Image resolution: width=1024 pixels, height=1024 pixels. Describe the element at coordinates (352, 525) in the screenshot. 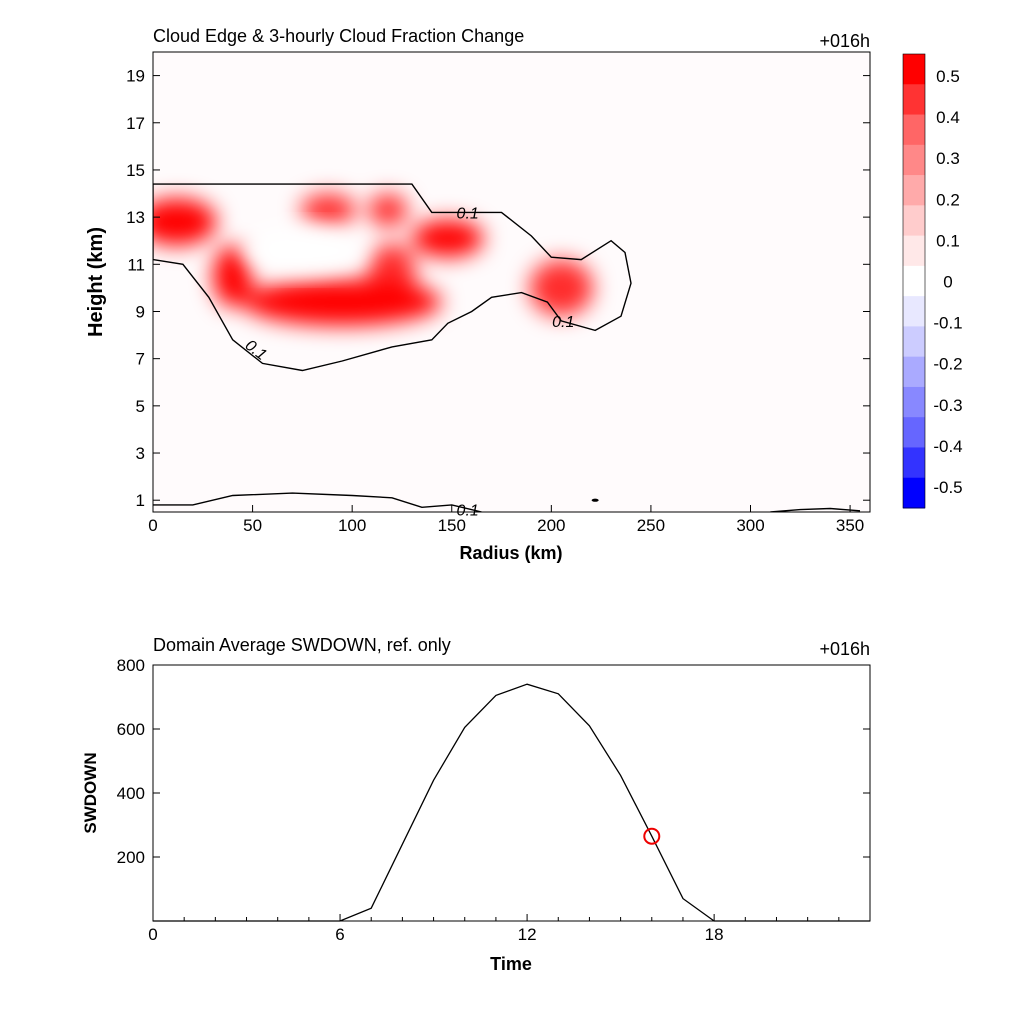

I see `top-x-tick-label-2: 100` at that location.